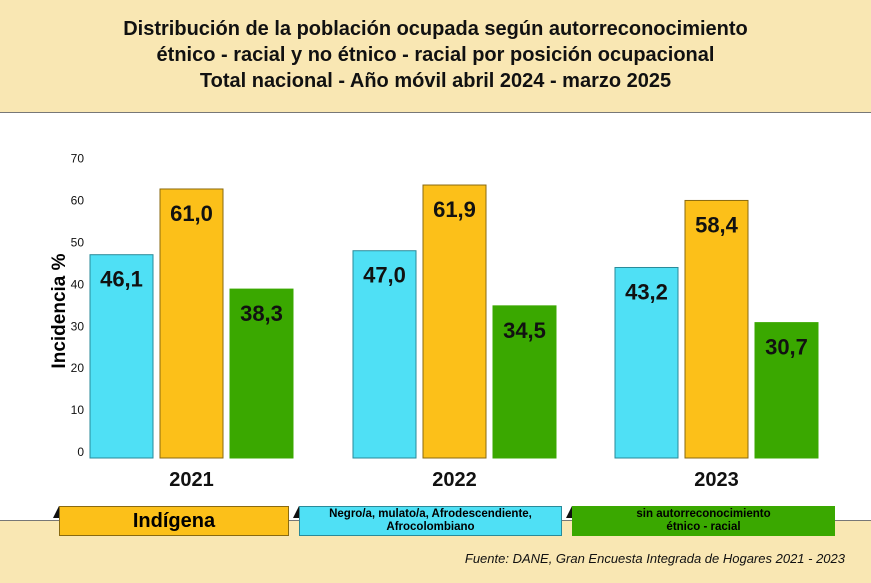 The height and width of the screenshot is (583, 871). I want to click on data-label: 47,0, so click(384, 275).